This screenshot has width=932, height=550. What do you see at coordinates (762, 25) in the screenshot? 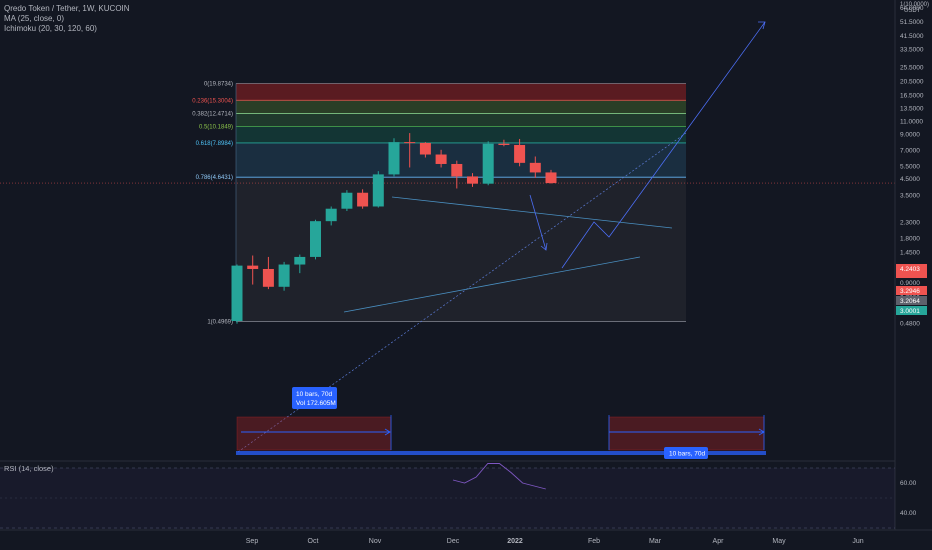
I see `projection-arrowhead` at bounding box center [762, 25].